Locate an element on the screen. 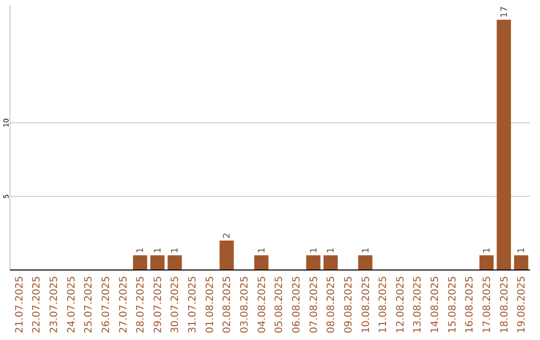 Image resolution: width=540 pixels, height=340 pixels. x-tick-label: 02.08.2025 is located at coordinates (228, 305).